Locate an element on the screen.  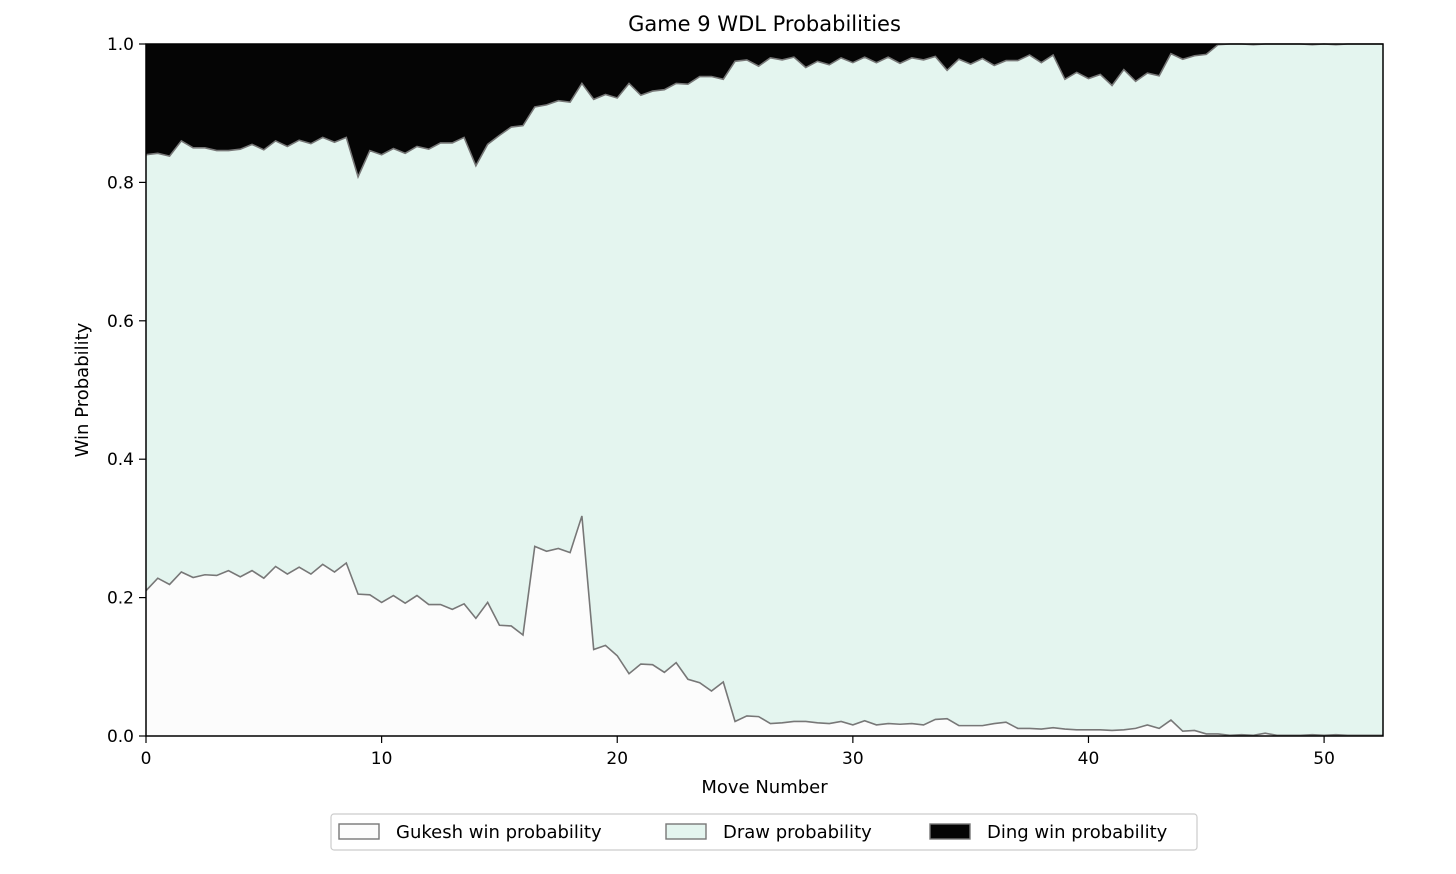
x-tick-label: 50 is located at coordinates (1324, 759).